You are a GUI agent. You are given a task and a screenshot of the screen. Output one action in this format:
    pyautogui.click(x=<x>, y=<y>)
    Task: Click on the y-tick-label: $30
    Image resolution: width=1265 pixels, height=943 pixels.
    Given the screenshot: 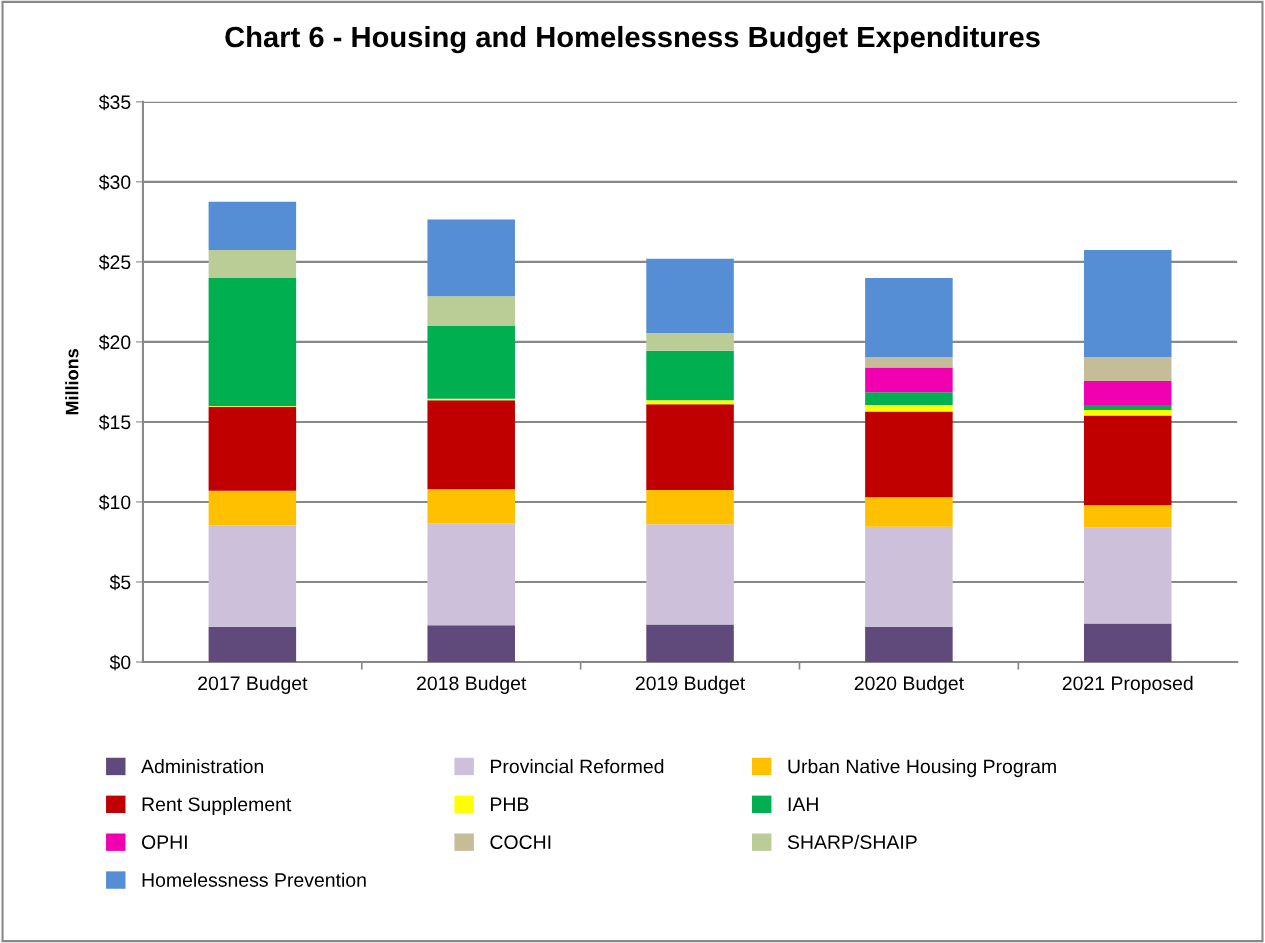 What is the action you would take?
    pyautogui.click(x=114, y=182)
    